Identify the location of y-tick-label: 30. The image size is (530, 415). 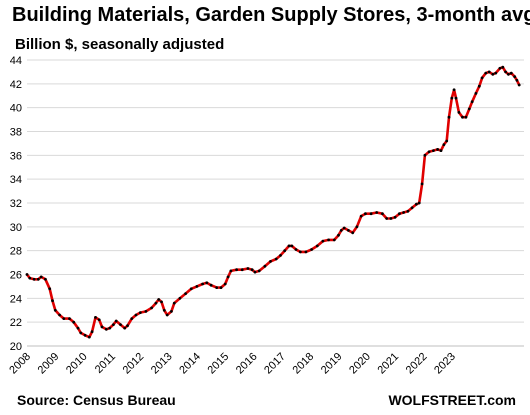
(16, 228).